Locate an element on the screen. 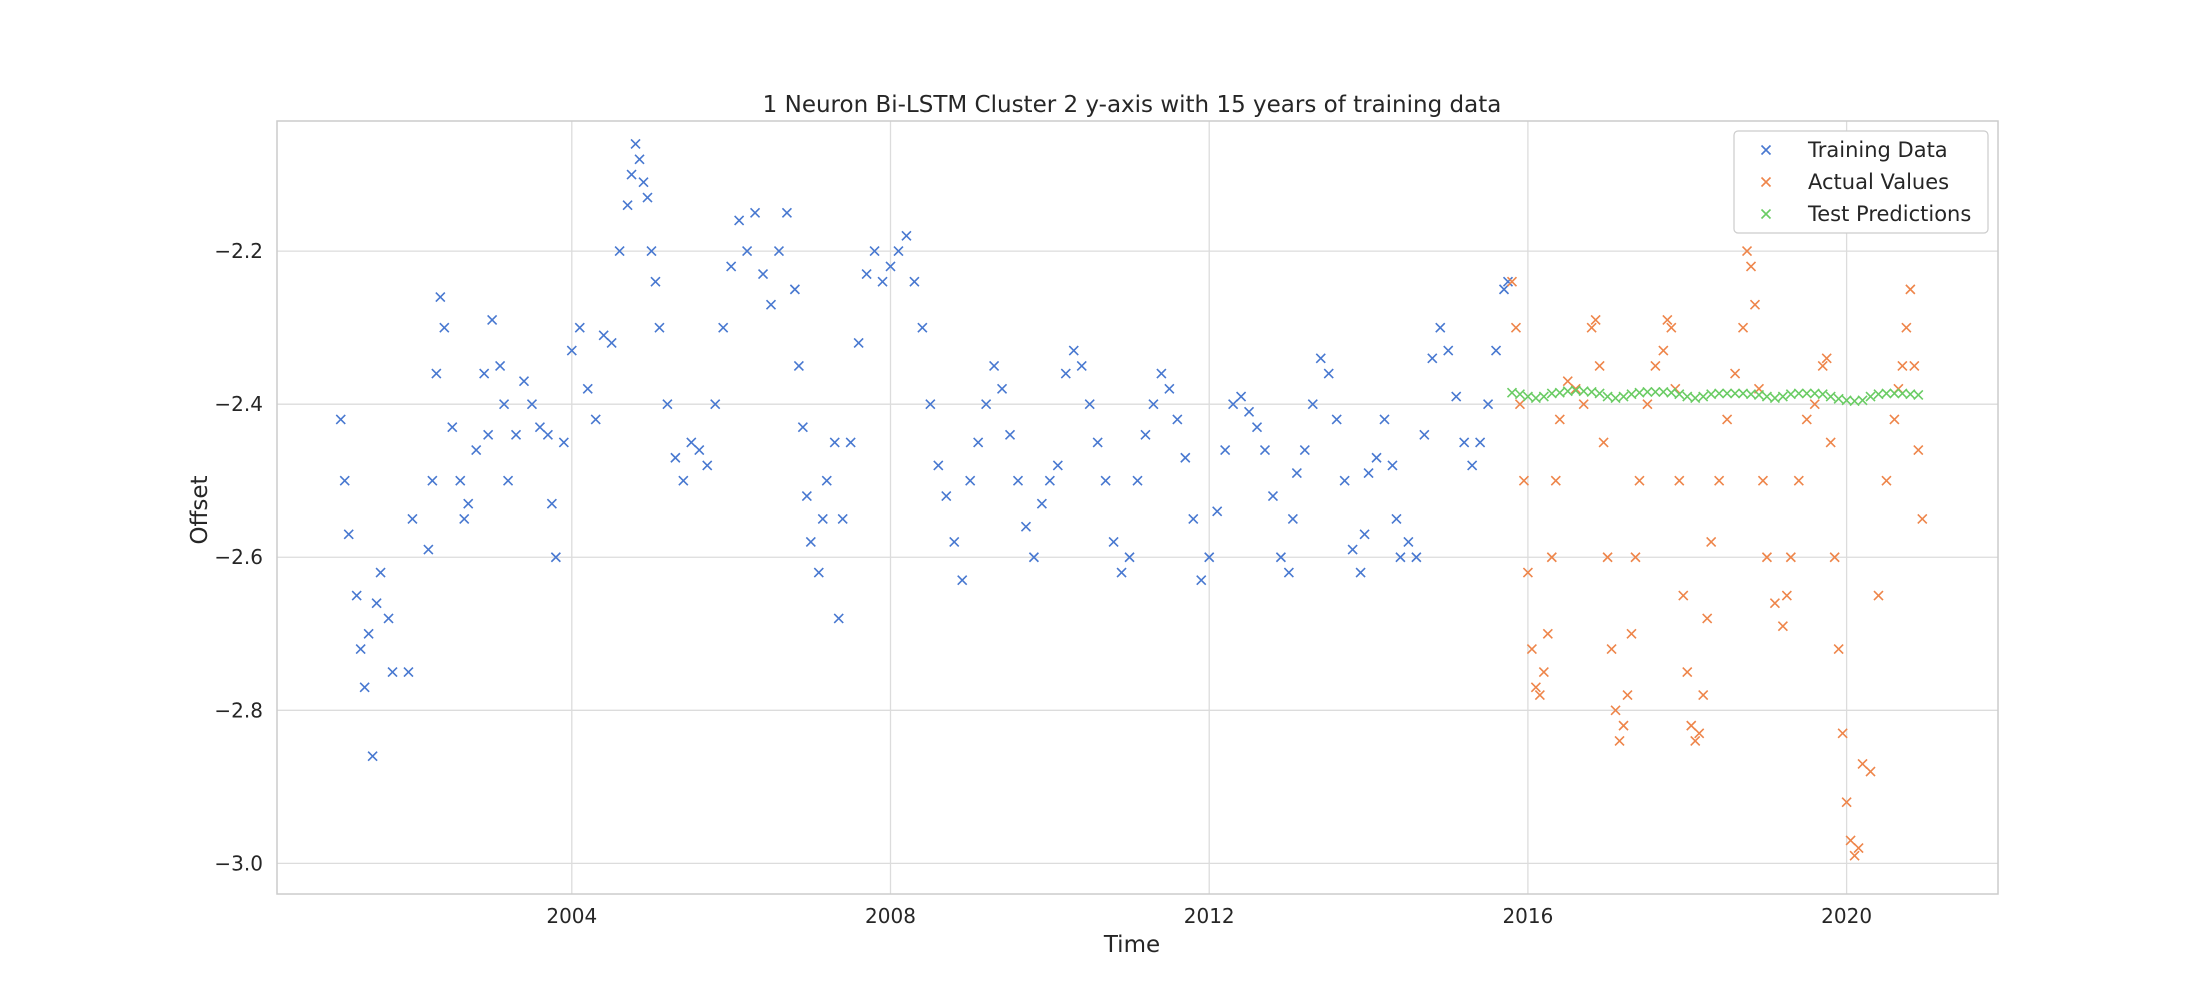 Image resolution: width=2200 pixels, height=1000 pixels. legend-label: Test Predictions is located at coordinates (1889, 214).